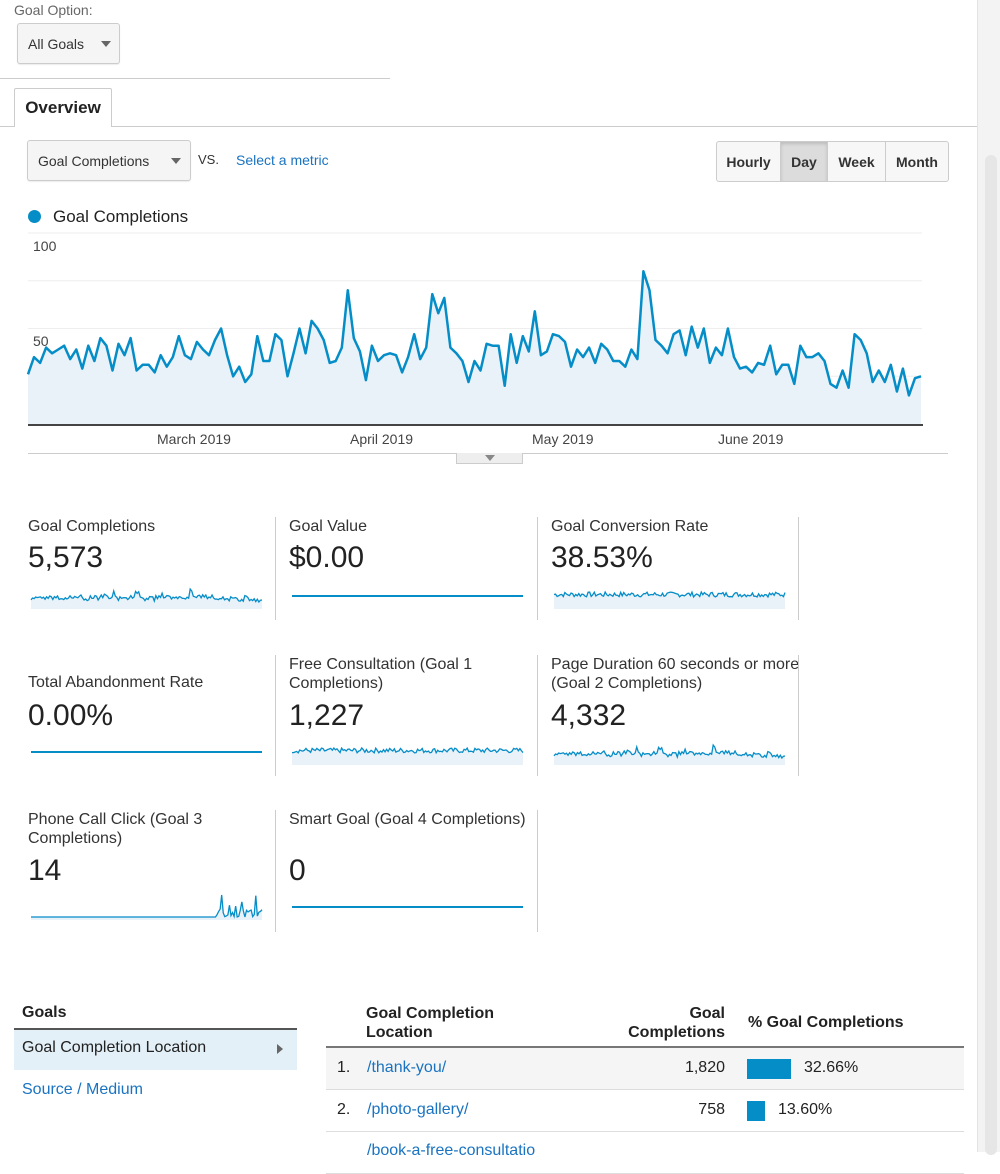 This screenshot has height=1174, width=1000. Describe the element at coordinates (645, 1153) in the screenshot. I see `table-row: /book-a-free-consultatio` at that location.